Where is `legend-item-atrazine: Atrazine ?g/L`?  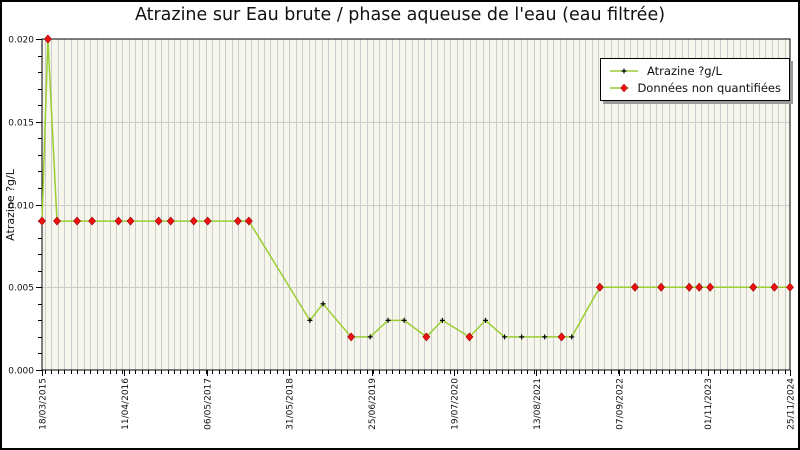 legend-item-atrazine: Atrazine ?g/L is located at coordinates (695, 71).